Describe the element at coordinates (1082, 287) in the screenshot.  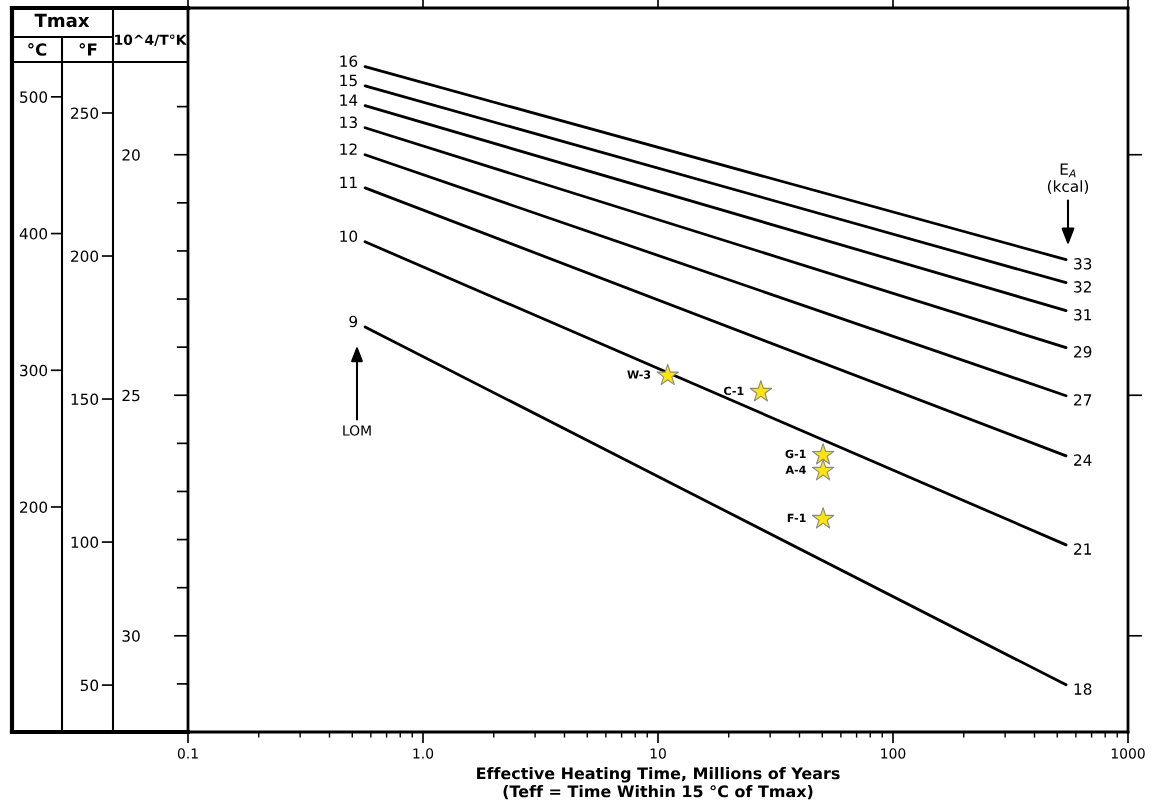
I see `annotation: 32` at that location.